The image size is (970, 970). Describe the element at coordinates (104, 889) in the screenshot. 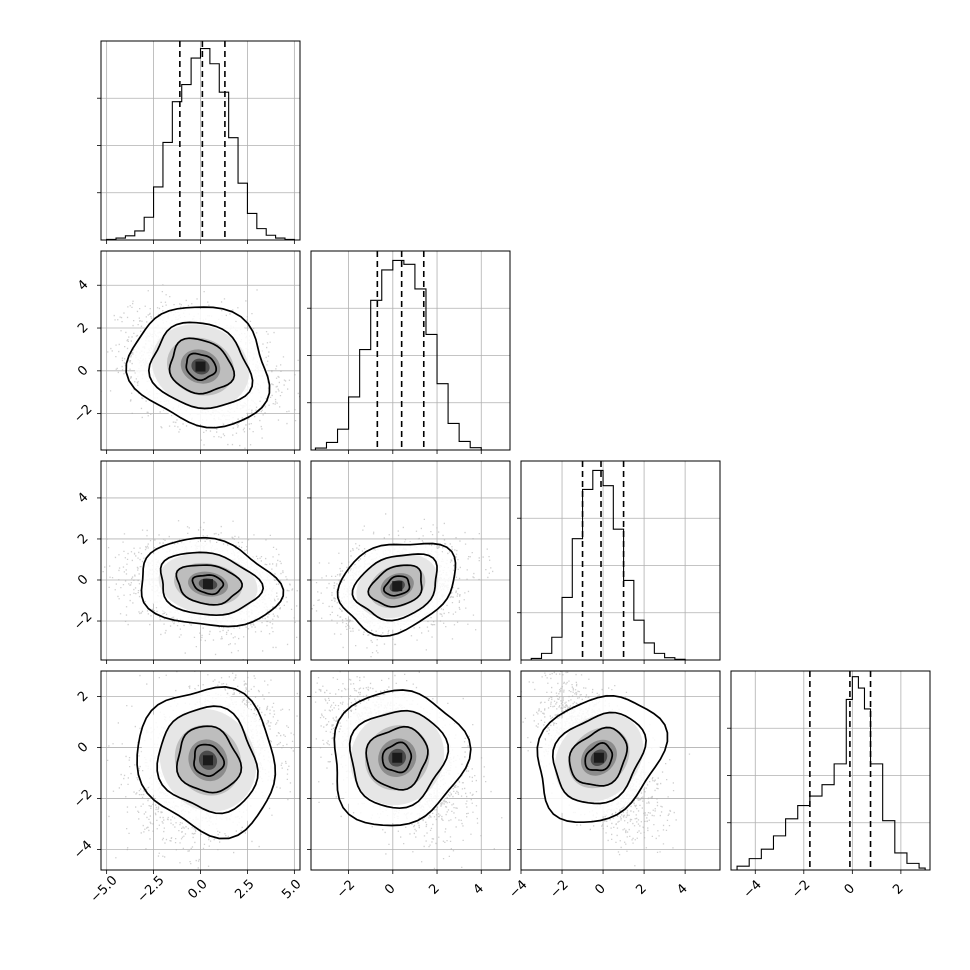

I see `x-tick-label: −5.0` at that location.